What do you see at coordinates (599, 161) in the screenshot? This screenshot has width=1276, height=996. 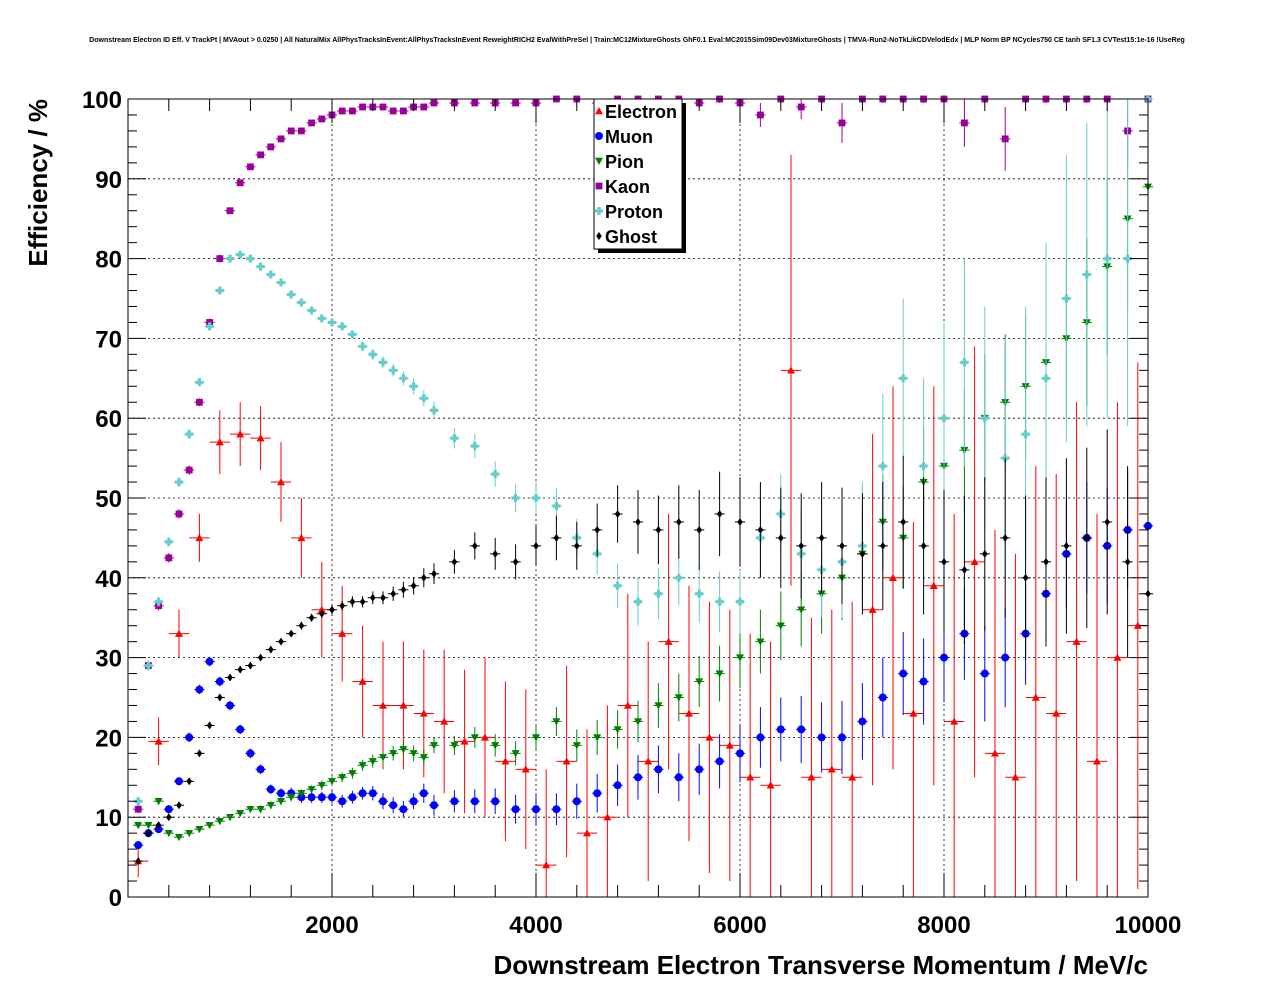 I see `legend-marker-pion` at bounding box center [599, 161].